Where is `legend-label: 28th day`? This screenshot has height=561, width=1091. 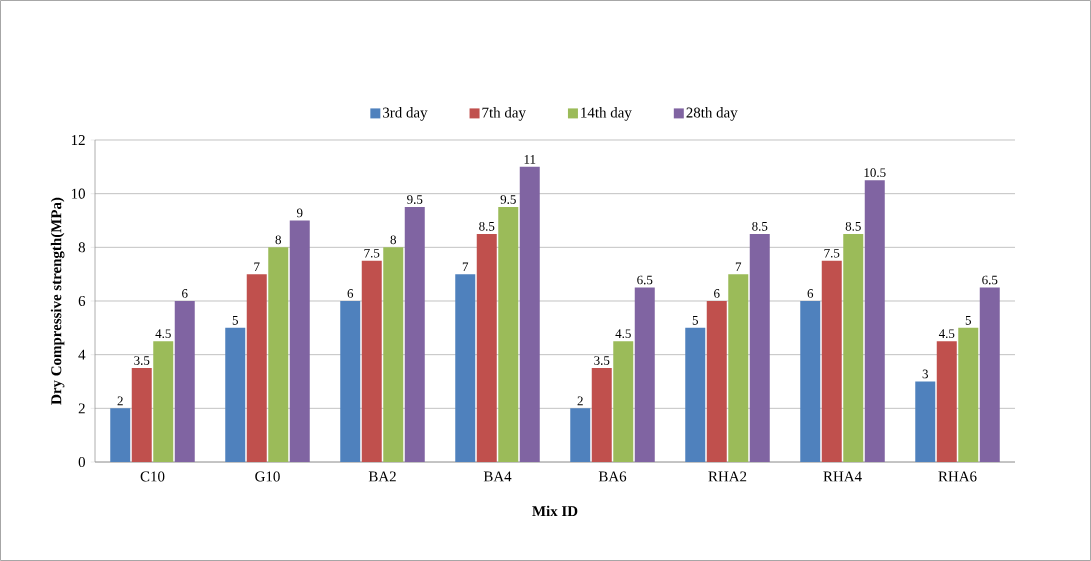
legend-label: 28th day is located at coordinates (712, 114).